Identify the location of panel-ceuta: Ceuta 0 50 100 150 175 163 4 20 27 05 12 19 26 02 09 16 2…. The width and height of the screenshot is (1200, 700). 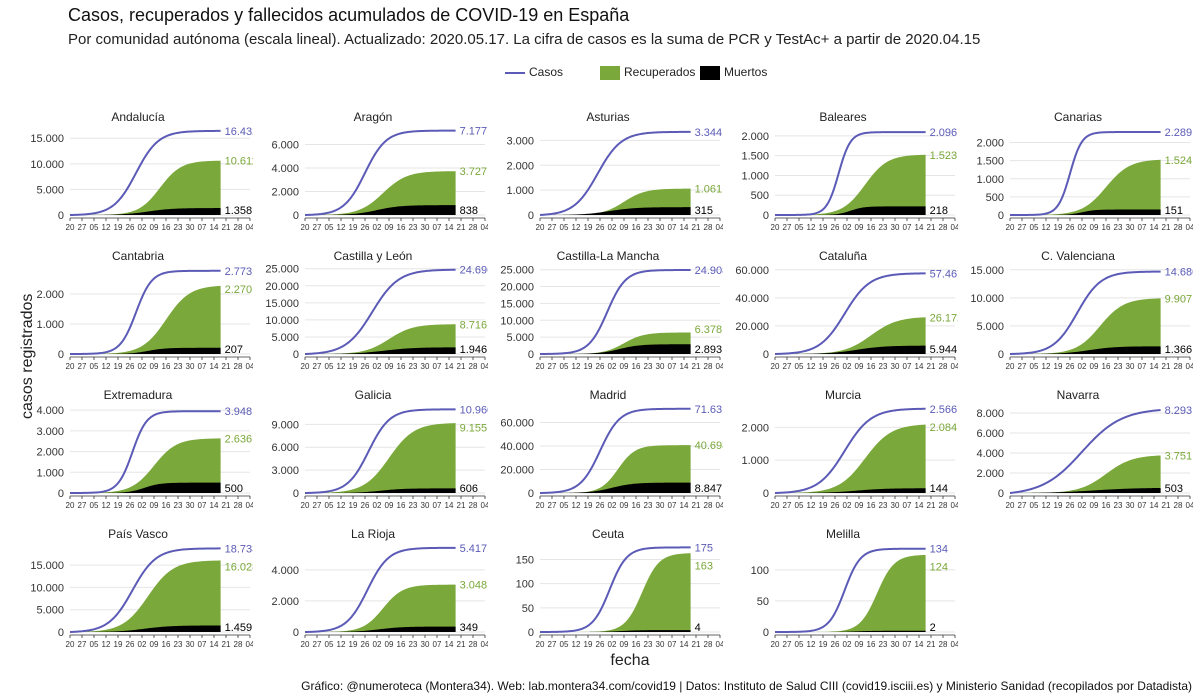
(608, 602).